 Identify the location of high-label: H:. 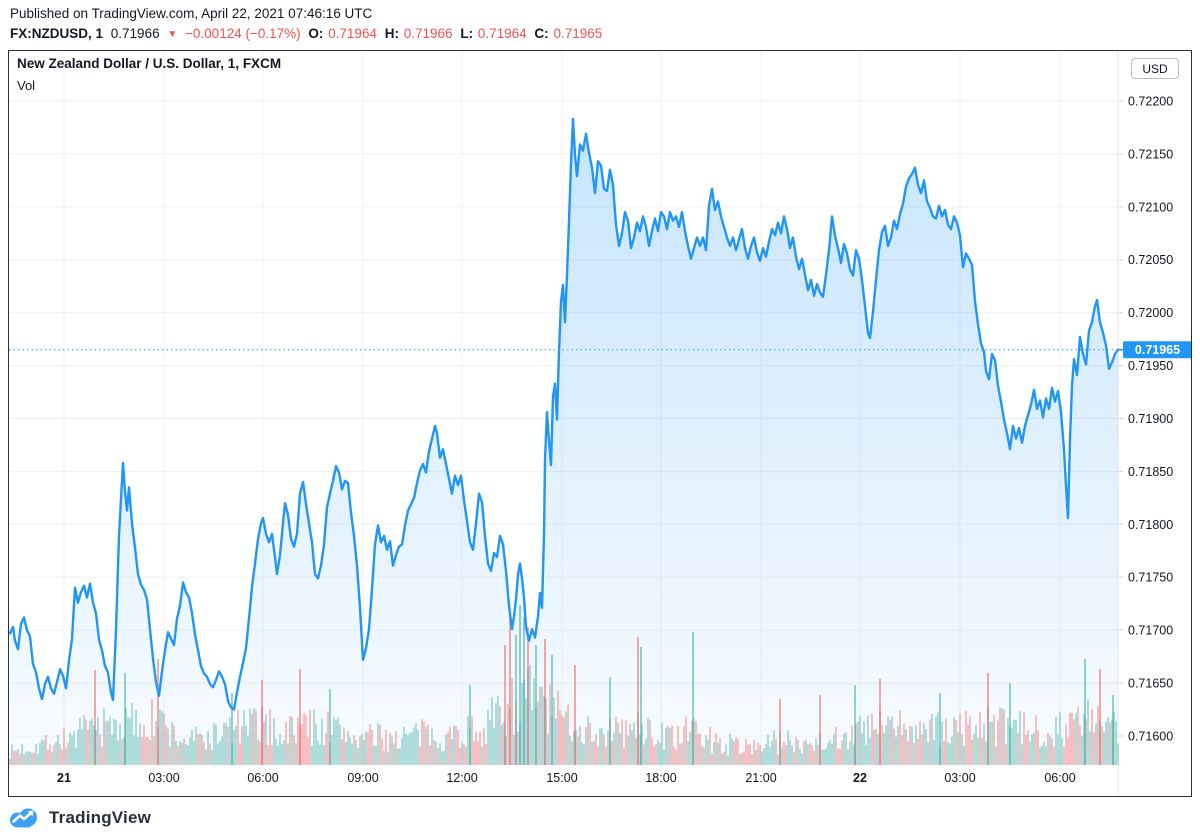
(391, 33).